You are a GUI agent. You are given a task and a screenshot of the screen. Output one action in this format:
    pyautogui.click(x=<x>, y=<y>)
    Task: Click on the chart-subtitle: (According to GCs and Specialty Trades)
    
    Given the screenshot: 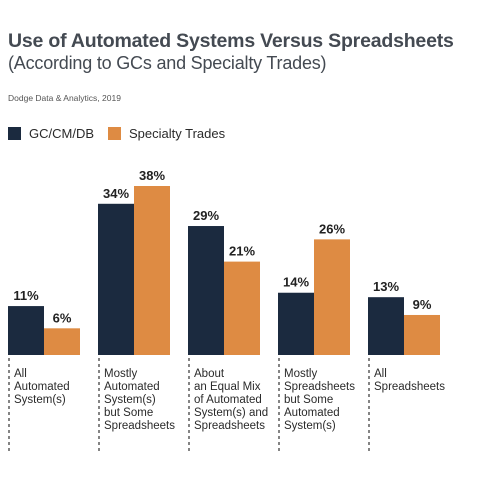 What is the action you would take?
    pyautogui.click(x=167, y=63)
    